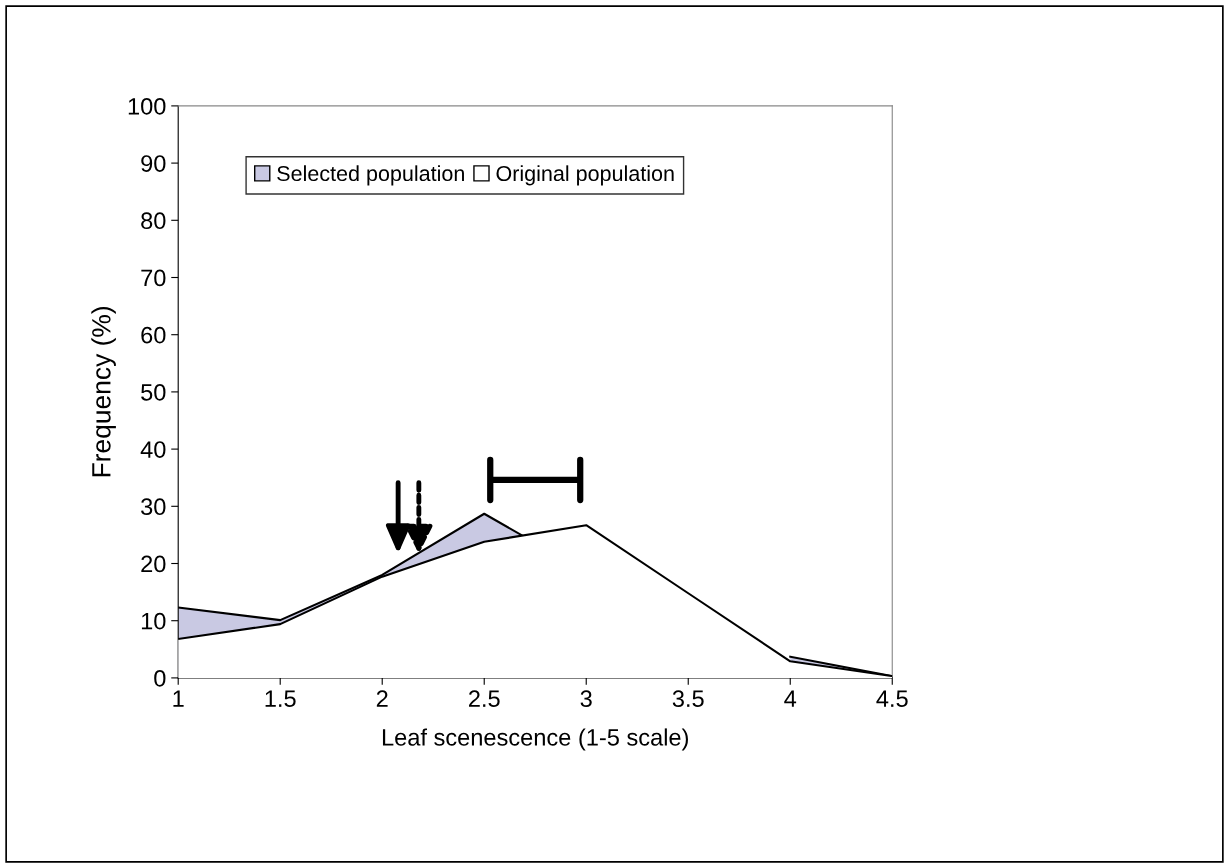 The height and width of the screenshot is (868, 1229). I want to click on y-tick-label: 90, so click(153, 163).